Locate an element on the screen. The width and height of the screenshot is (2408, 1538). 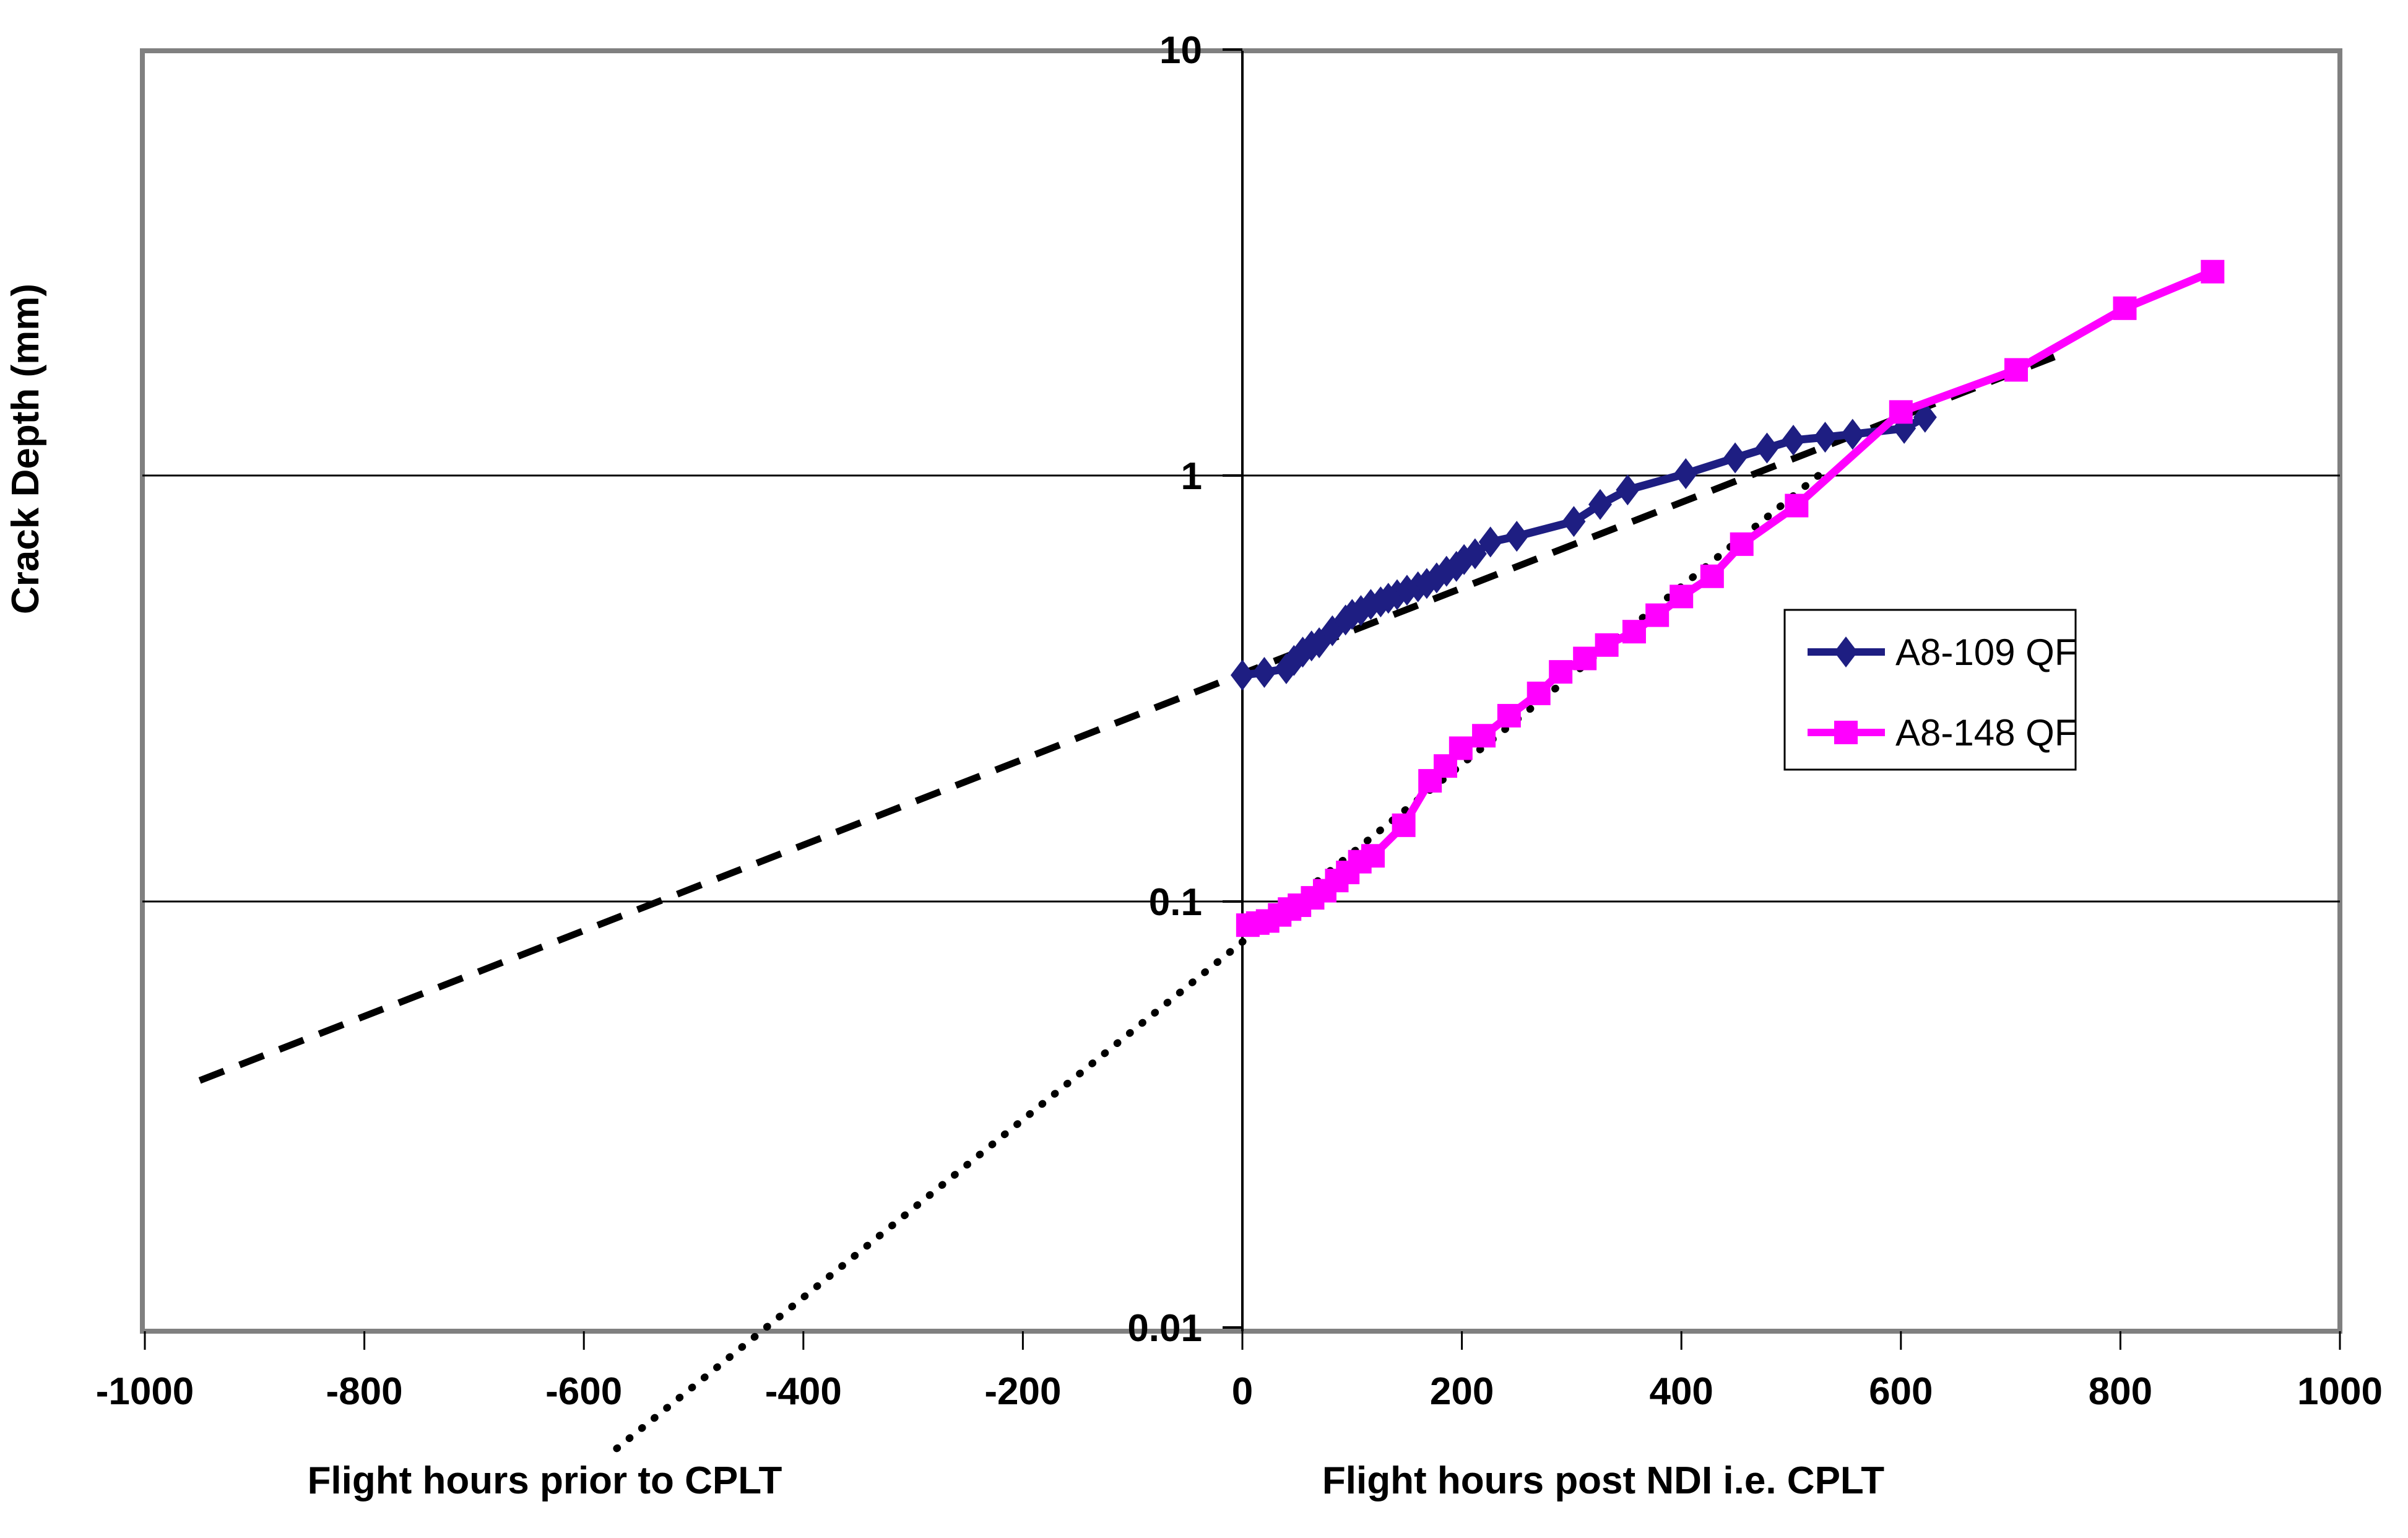
x-tick-label-1000: 1000 is located at coordinates (2340, 1391).